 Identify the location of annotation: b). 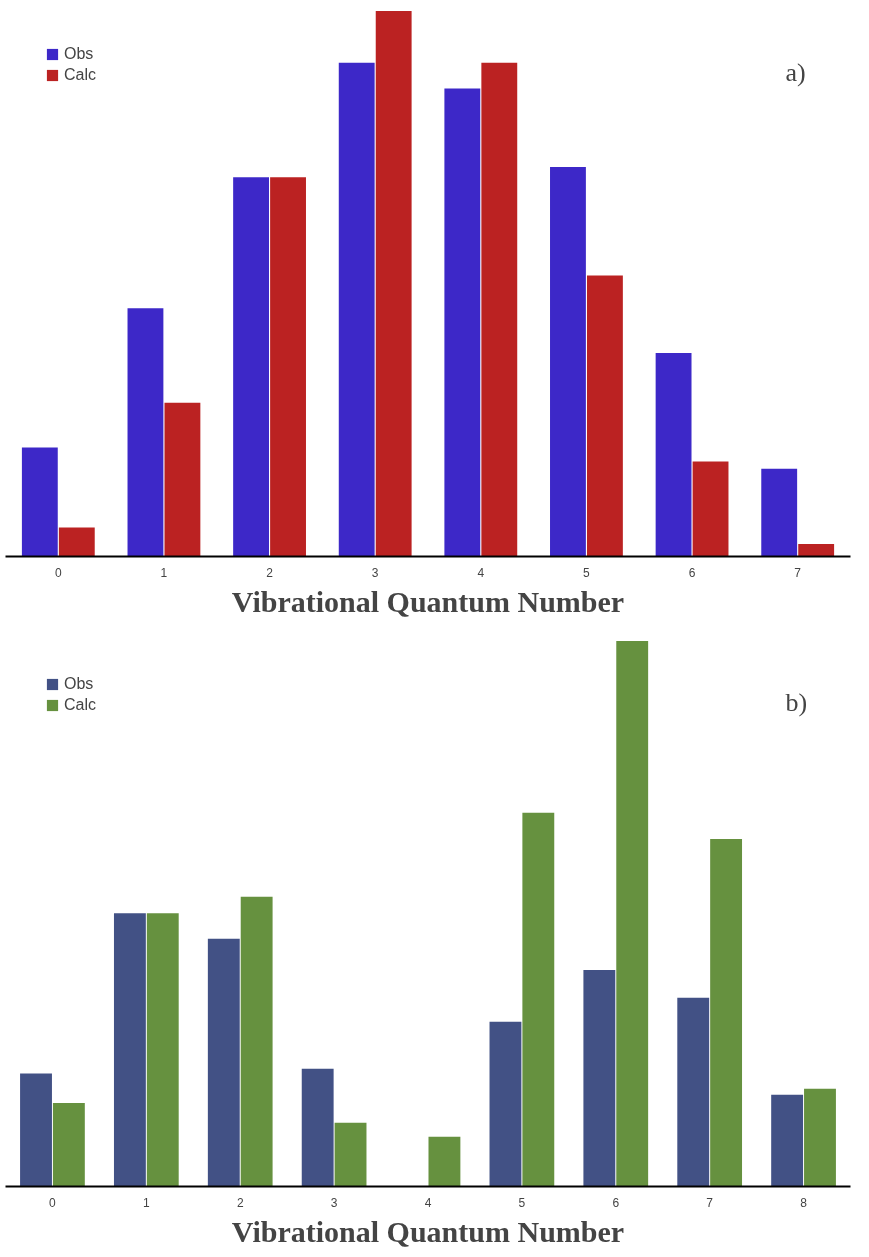
(796, 702).